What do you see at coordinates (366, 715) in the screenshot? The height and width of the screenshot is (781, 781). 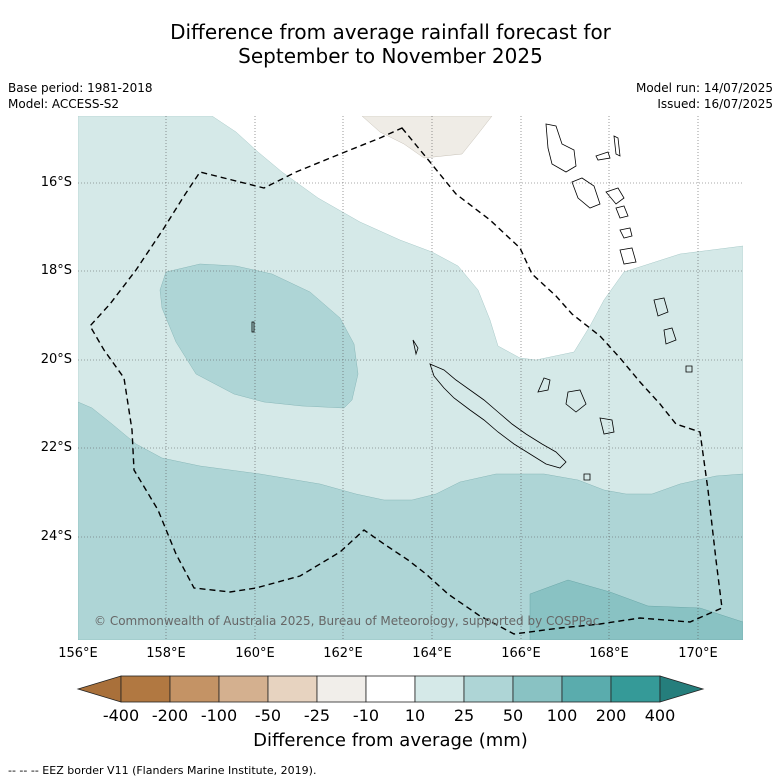 I see `colorbar-label: -10` at bounding box center [366, 715].